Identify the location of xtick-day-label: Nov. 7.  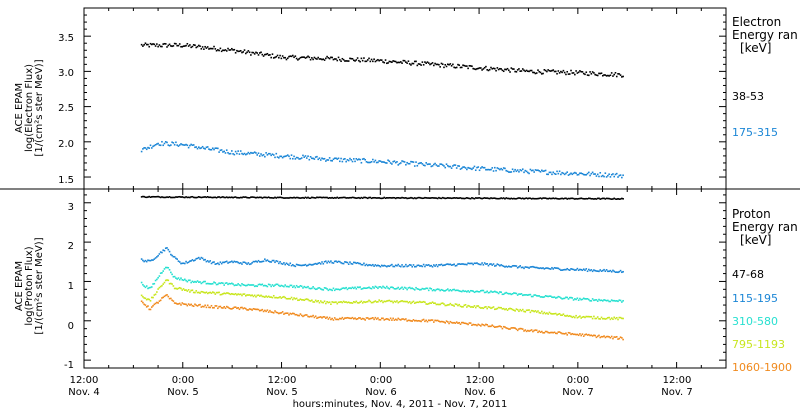
(676, 392).